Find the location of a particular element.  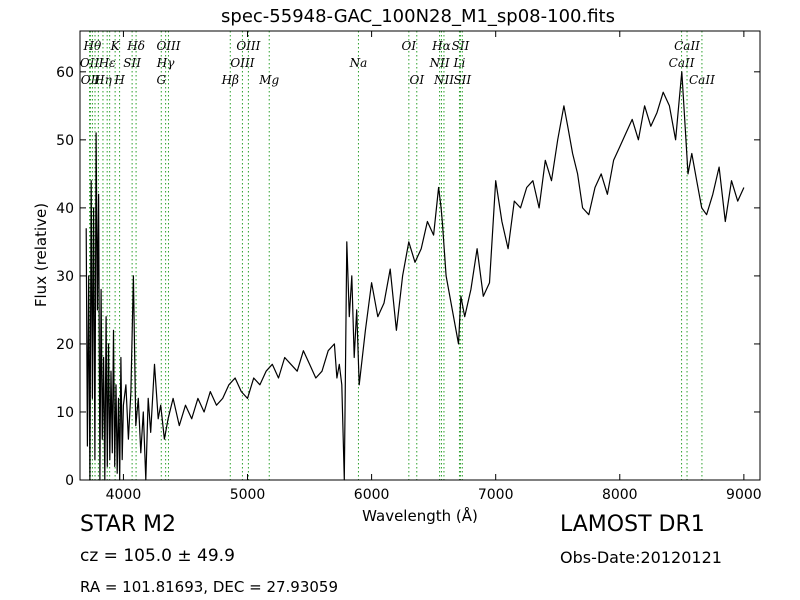

y-tick-label: 40 is located at coordinates (65, 209).